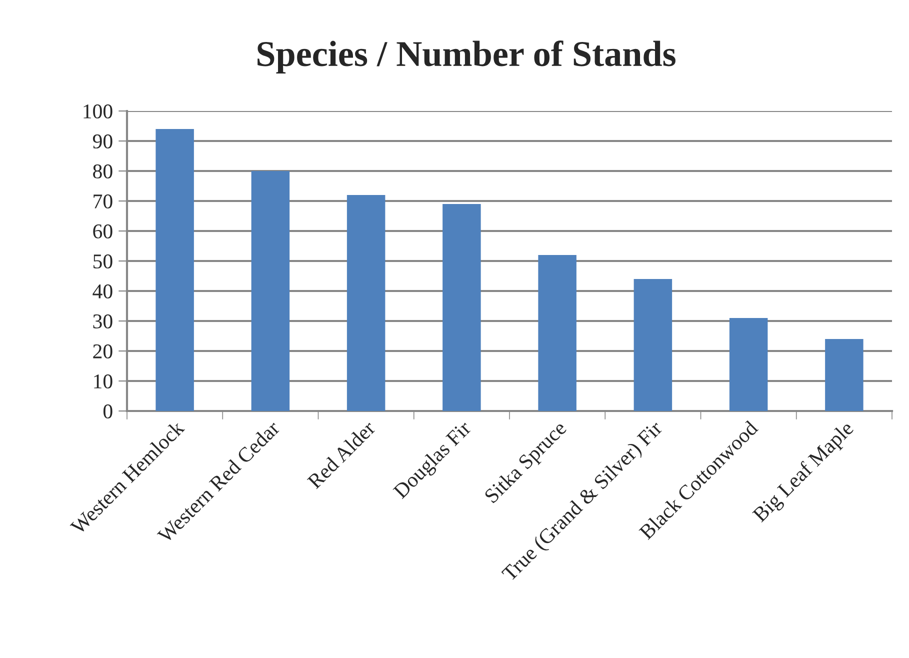 The image size is (909, 658). I want to click on y-tick-label: 0, so click(107, 411).